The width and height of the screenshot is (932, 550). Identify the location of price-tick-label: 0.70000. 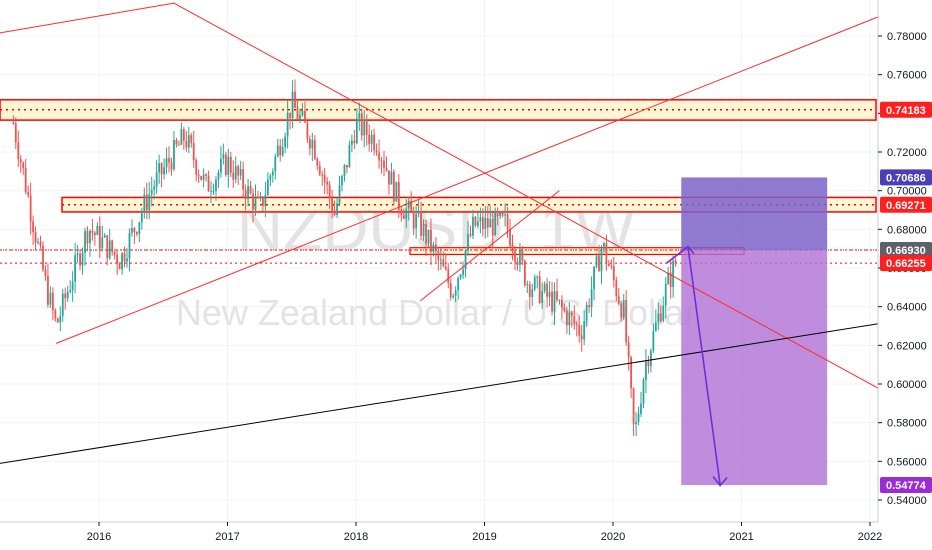
(907, 192).